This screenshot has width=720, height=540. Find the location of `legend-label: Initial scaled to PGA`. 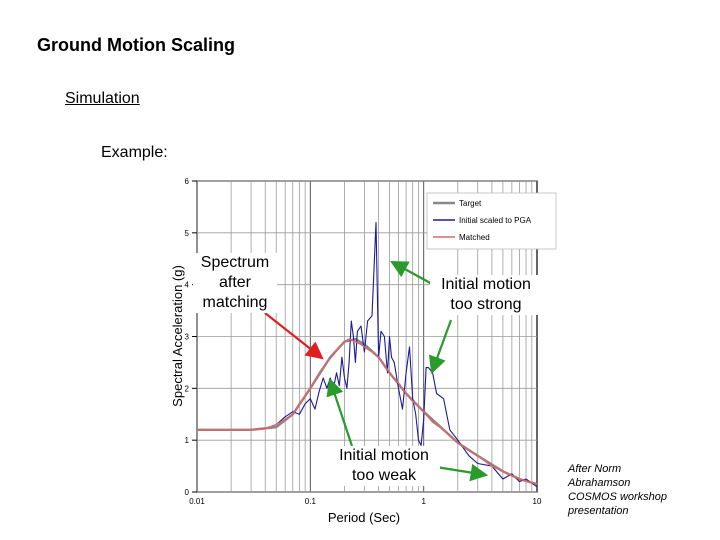

legend-label: Initial scaled to PGA is located at coordinates (495, 220).